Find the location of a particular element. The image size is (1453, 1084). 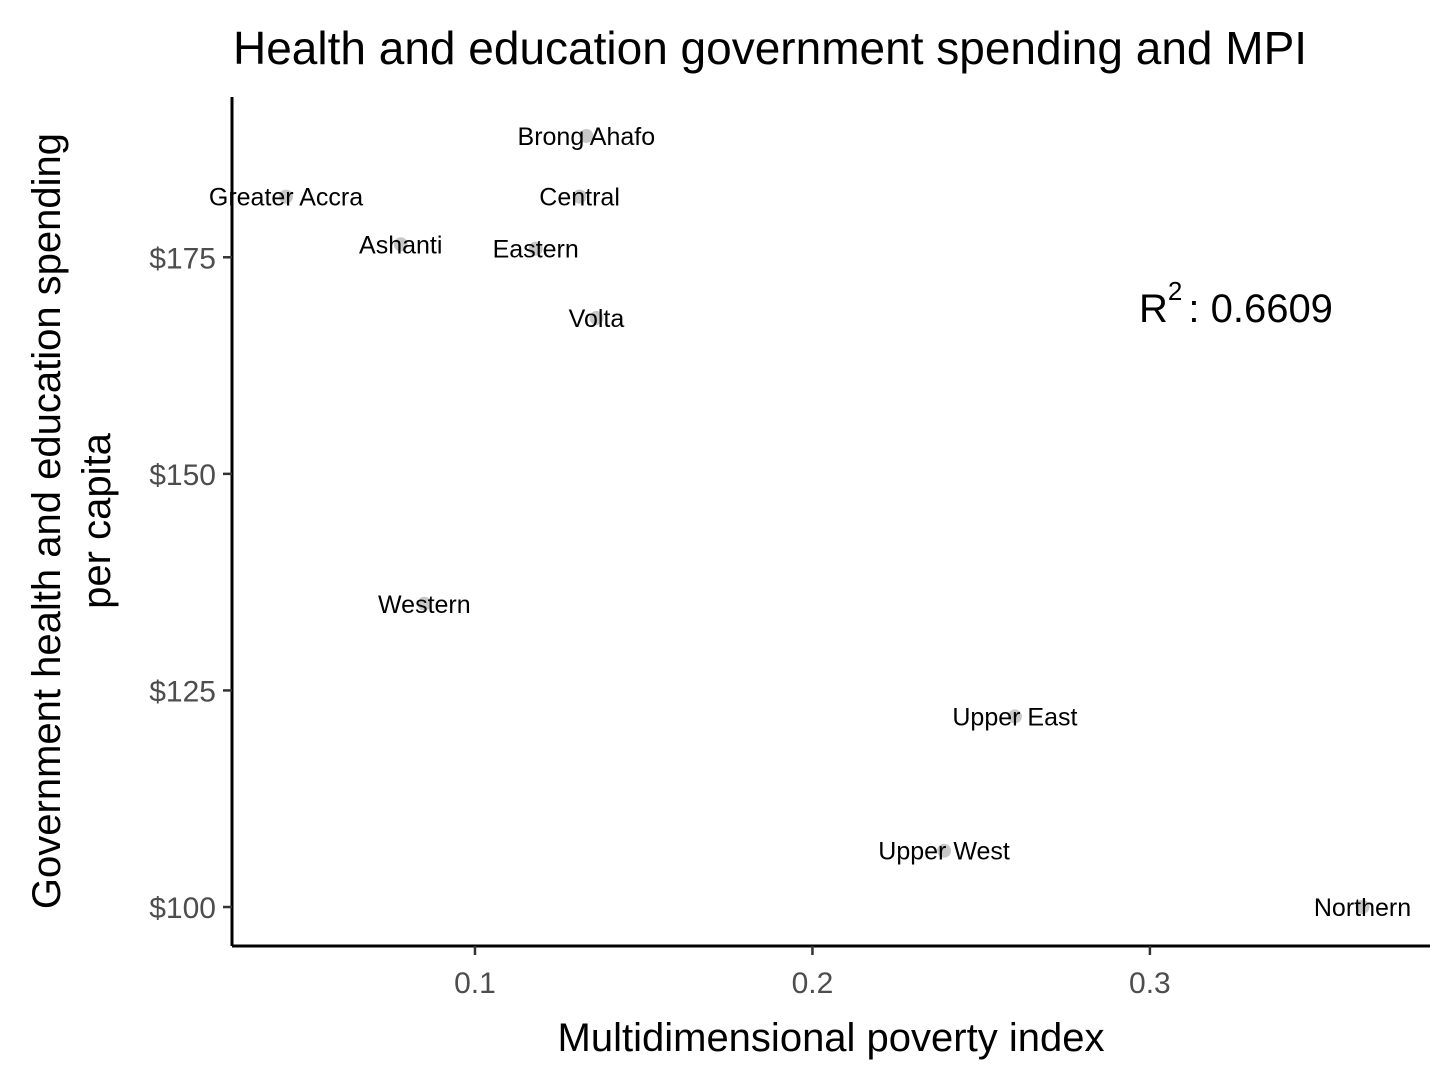

x-tick-label-0-2: 0.2 is located at coordinates (813, 983).